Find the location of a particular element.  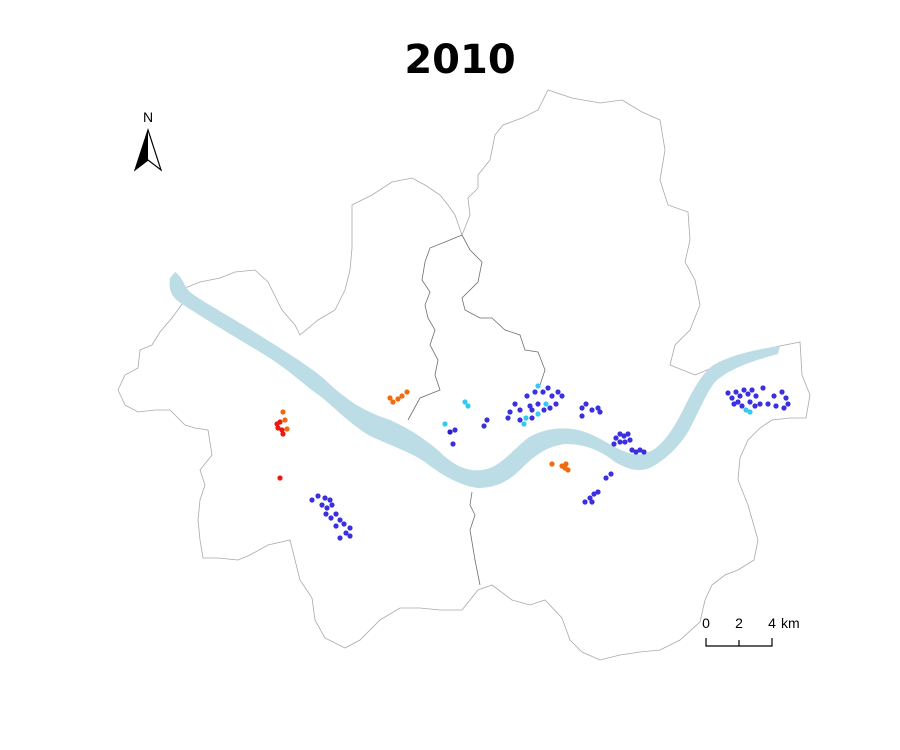

district-boundary-east is located at coordinates (503, 310).